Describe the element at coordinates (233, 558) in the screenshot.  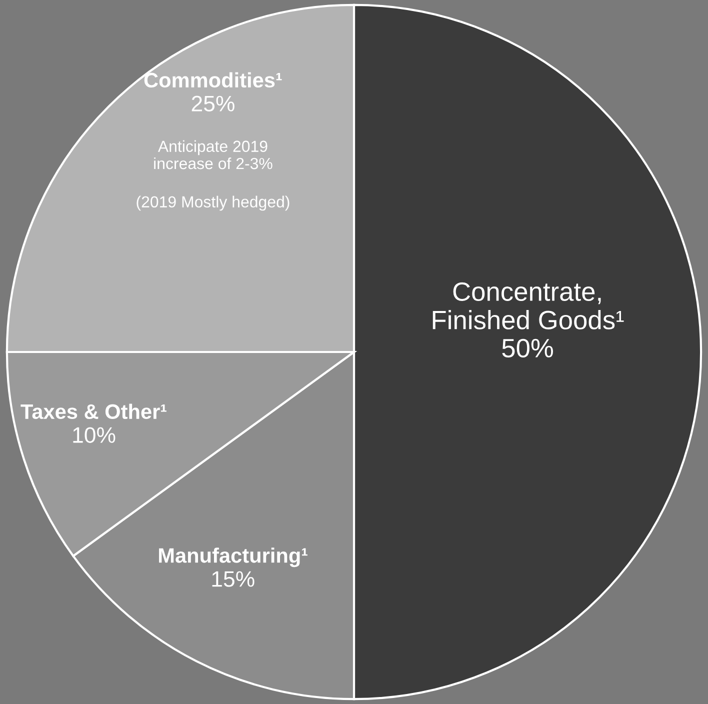
I see `slice-label: Manufacturing¹` at that location.